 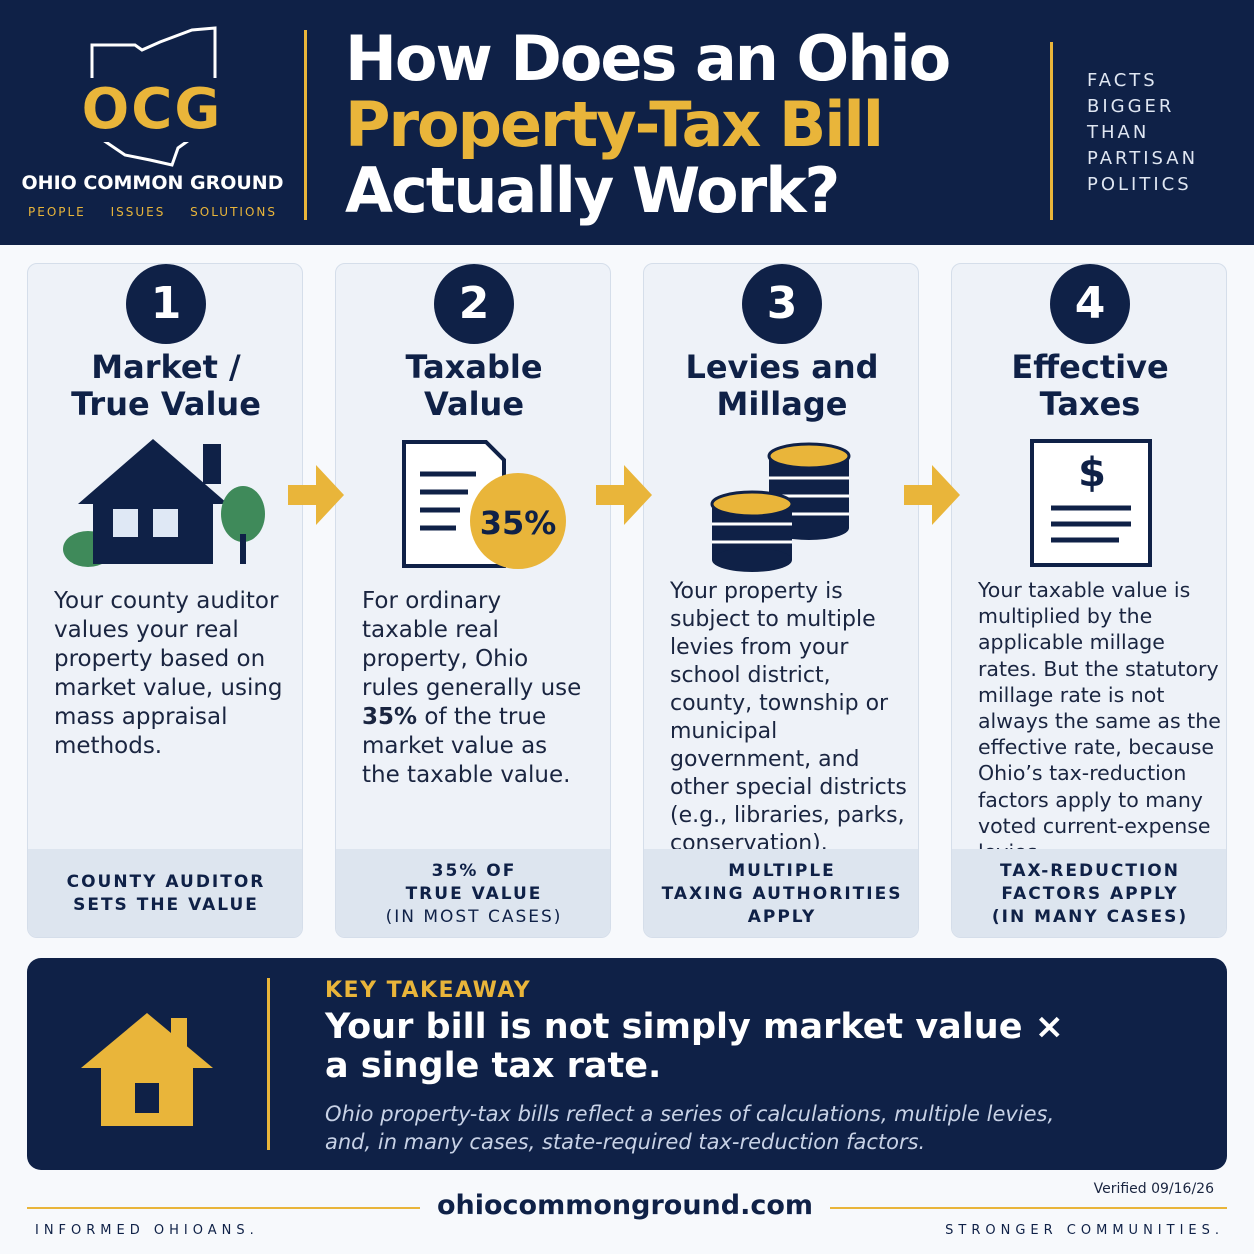 I want to click on description-emphasis: 35%, so click(x=390, y=717).